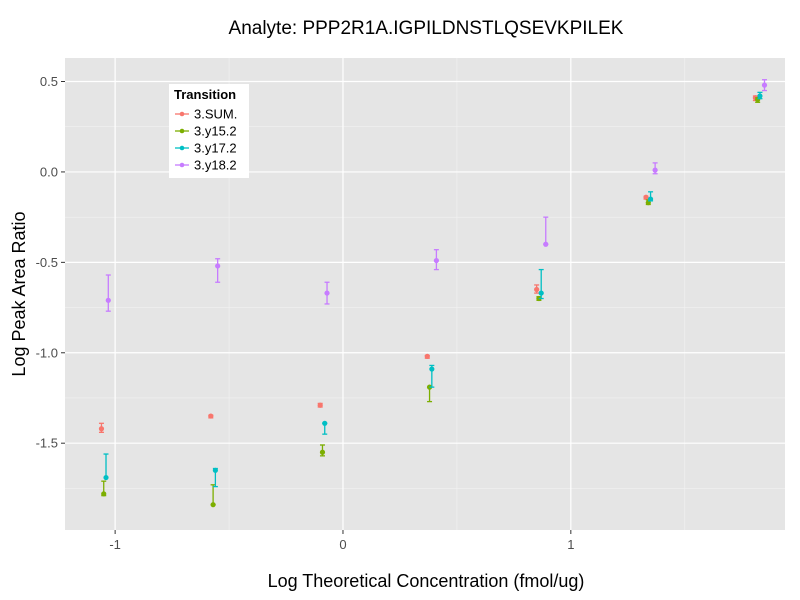 This screenshot has height=600, width=800. What do you see at coordinates (426, 581) in the screenshot?
I see `x-axis-title: Log Theoretical Concentration (fmol/ug)` at bounding box center [426, 581].